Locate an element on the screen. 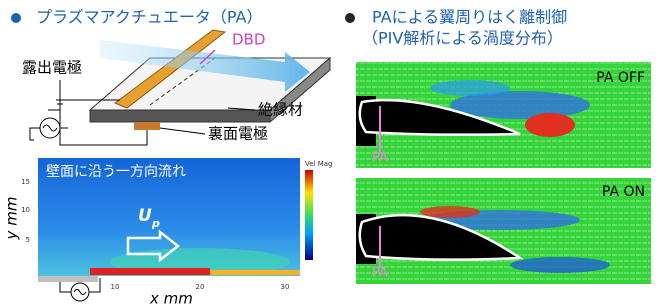 The height and width of the screenshot is (308, 661). label: 絶縁材 is located at coordinates (280, 110).